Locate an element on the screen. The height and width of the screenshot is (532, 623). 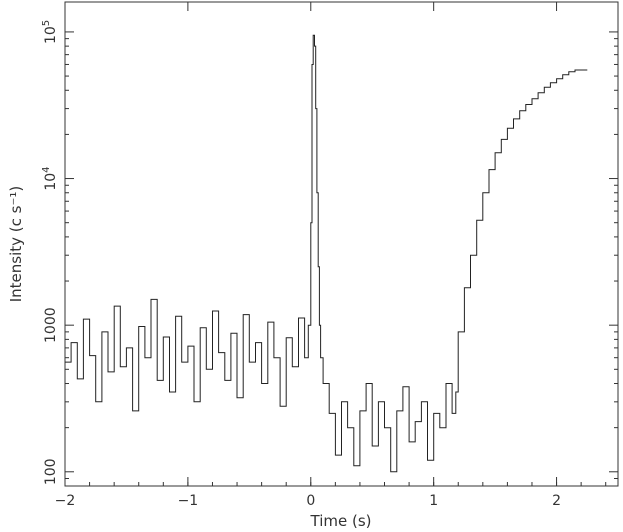
x-axis-label: Time (s) is located at coordinates (341, 521).